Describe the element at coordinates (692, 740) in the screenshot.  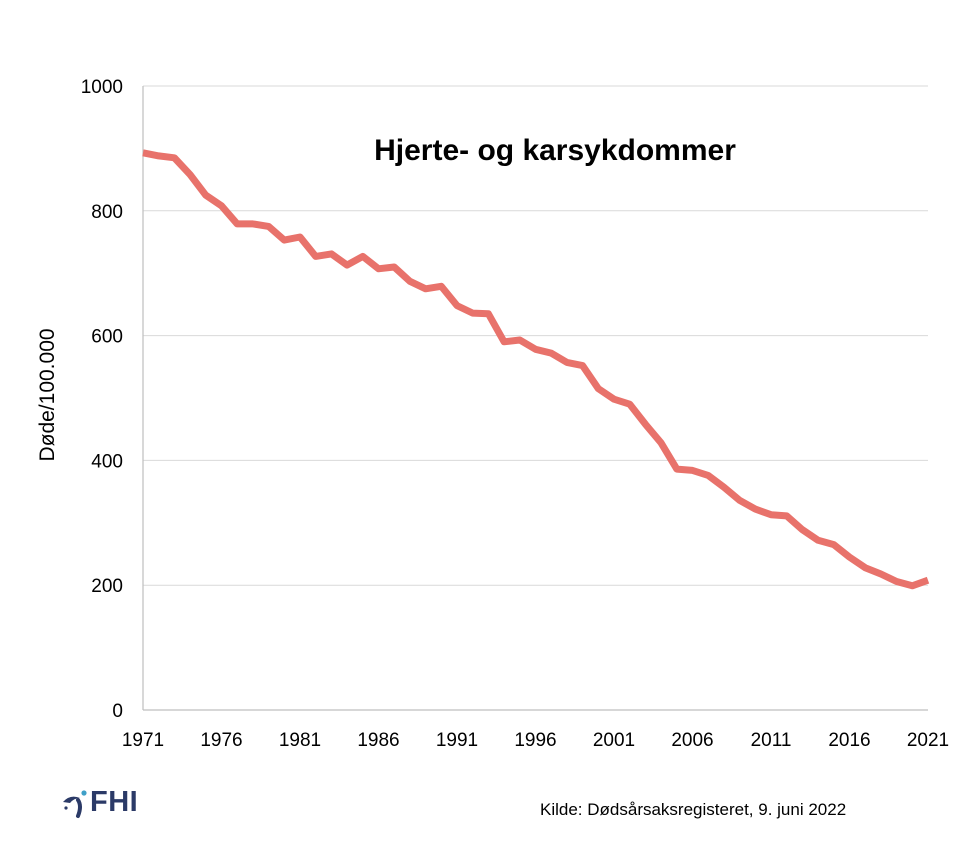
I see `x-tick-label: 2006` at that location.